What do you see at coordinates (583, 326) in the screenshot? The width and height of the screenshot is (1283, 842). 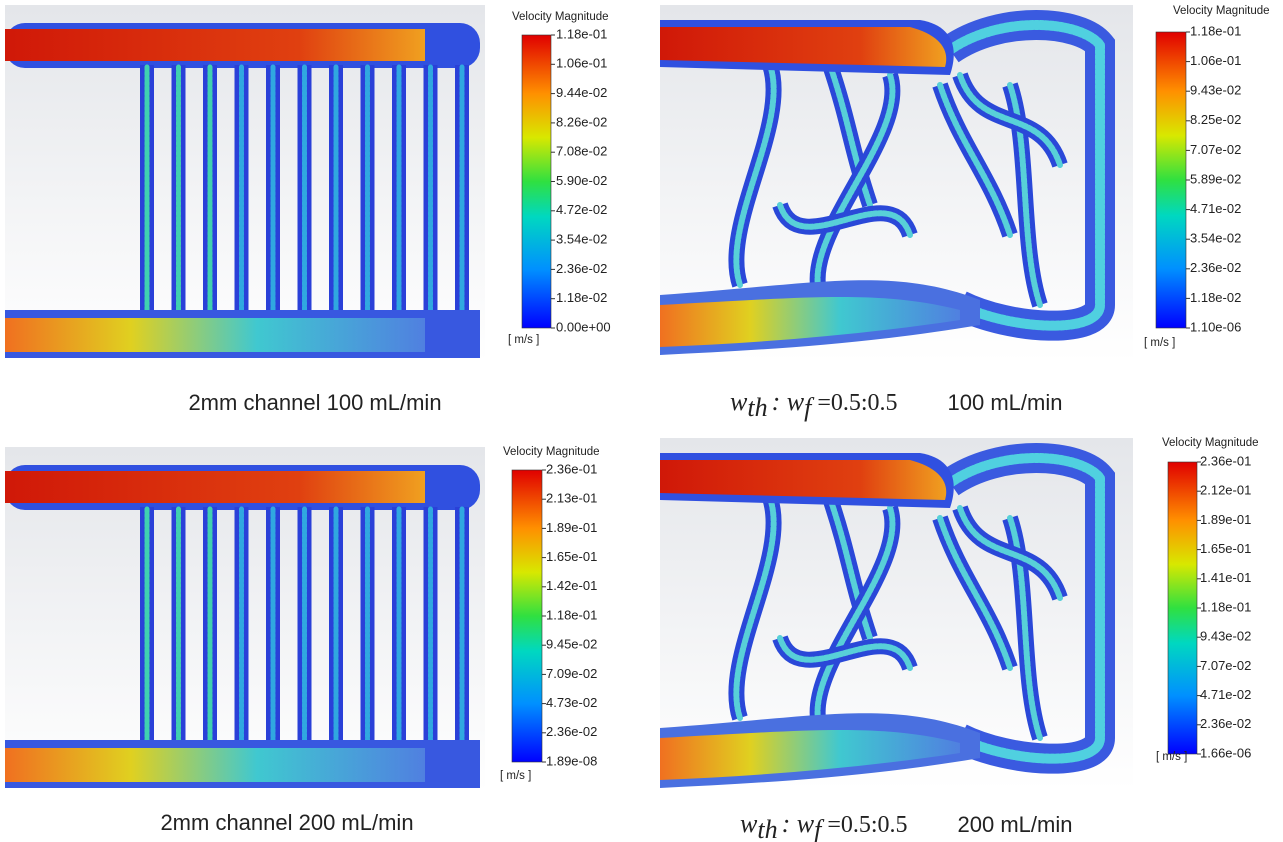 I see `colorbar-label: 0.00e+00` at bounding box center [583, 326].